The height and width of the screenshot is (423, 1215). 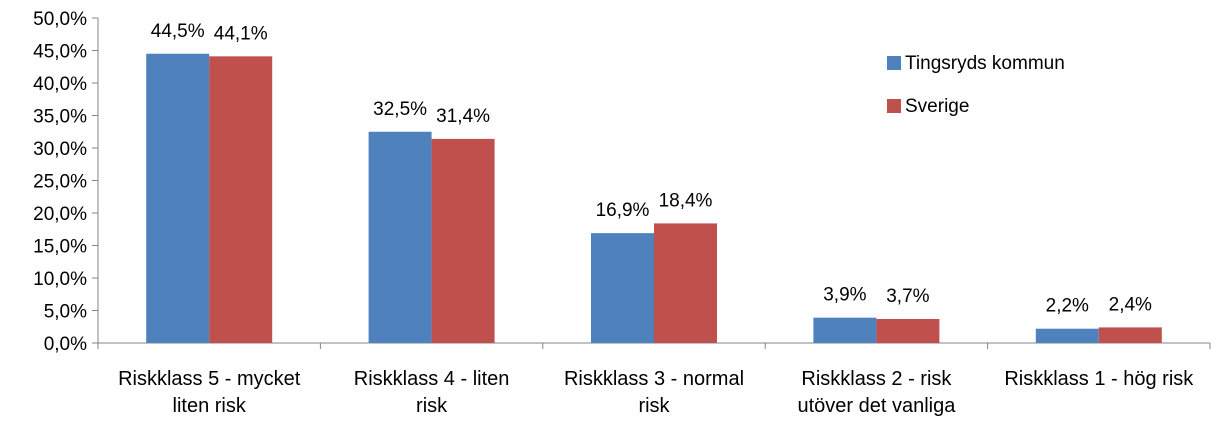 What do you see at coordinates (1130, 304) in the screenshot?
I see `data-label: 2,4%` at bounding box center [1130, 304].